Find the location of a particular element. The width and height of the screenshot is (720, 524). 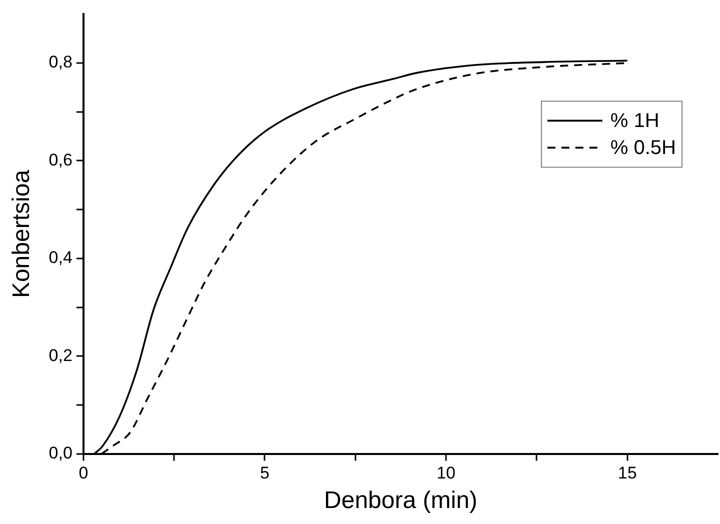

y-tick-label: 0,2 is located at coordinates (60, 355).